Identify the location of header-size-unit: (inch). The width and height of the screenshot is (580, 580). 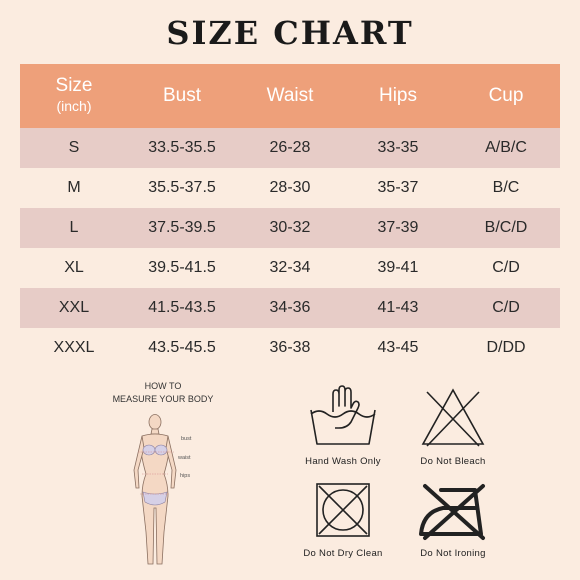
(74, 106).